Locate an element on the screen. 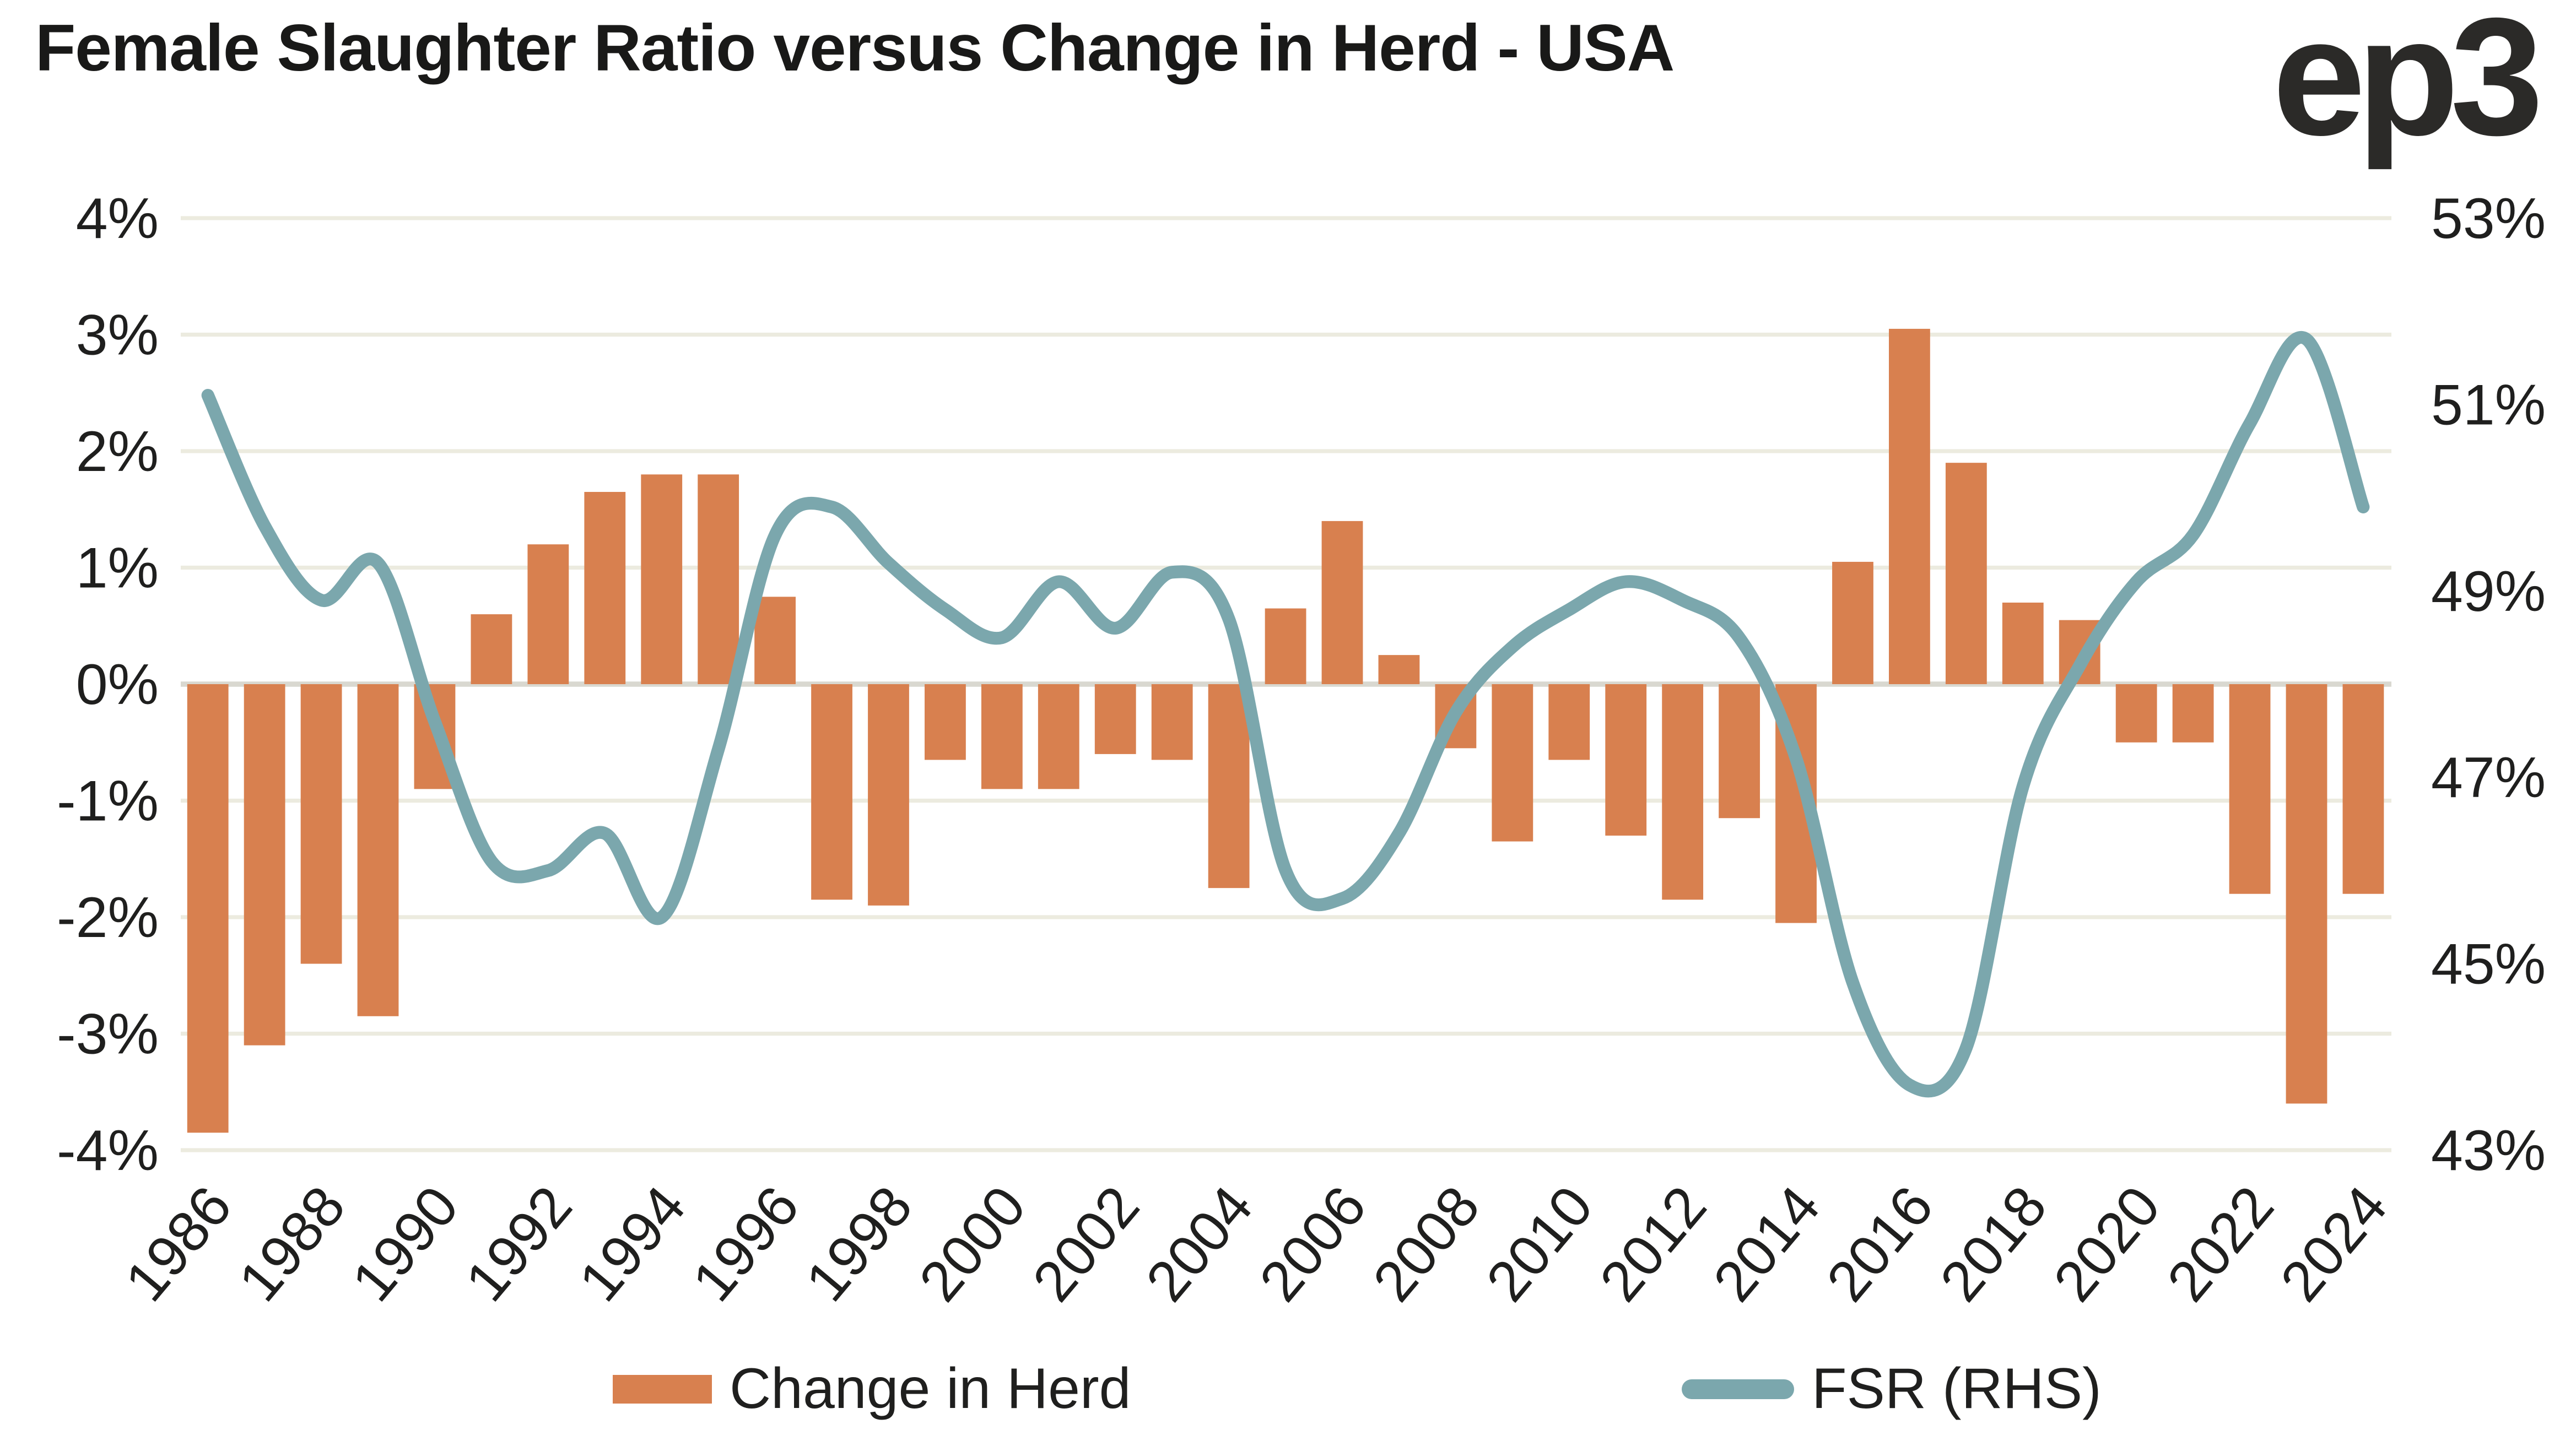 This screenshot has height=1430, width=2576. bar-1987 is located at coordinates (264, 865).